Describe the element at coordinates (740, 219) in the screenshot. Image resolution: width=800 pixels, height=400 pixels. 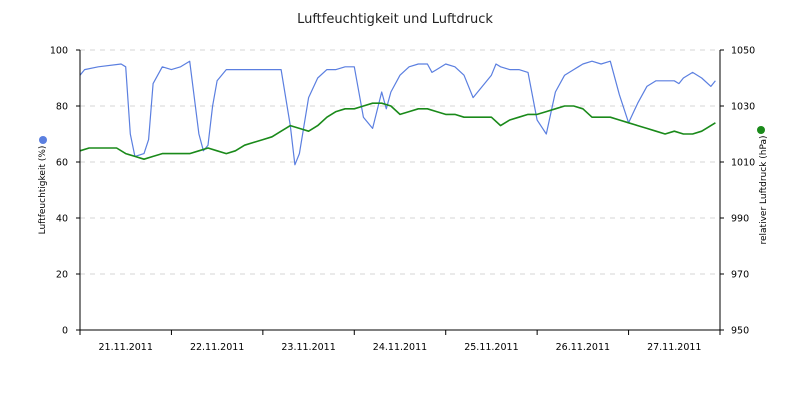
I see `right-tick-label: 990` at that location.